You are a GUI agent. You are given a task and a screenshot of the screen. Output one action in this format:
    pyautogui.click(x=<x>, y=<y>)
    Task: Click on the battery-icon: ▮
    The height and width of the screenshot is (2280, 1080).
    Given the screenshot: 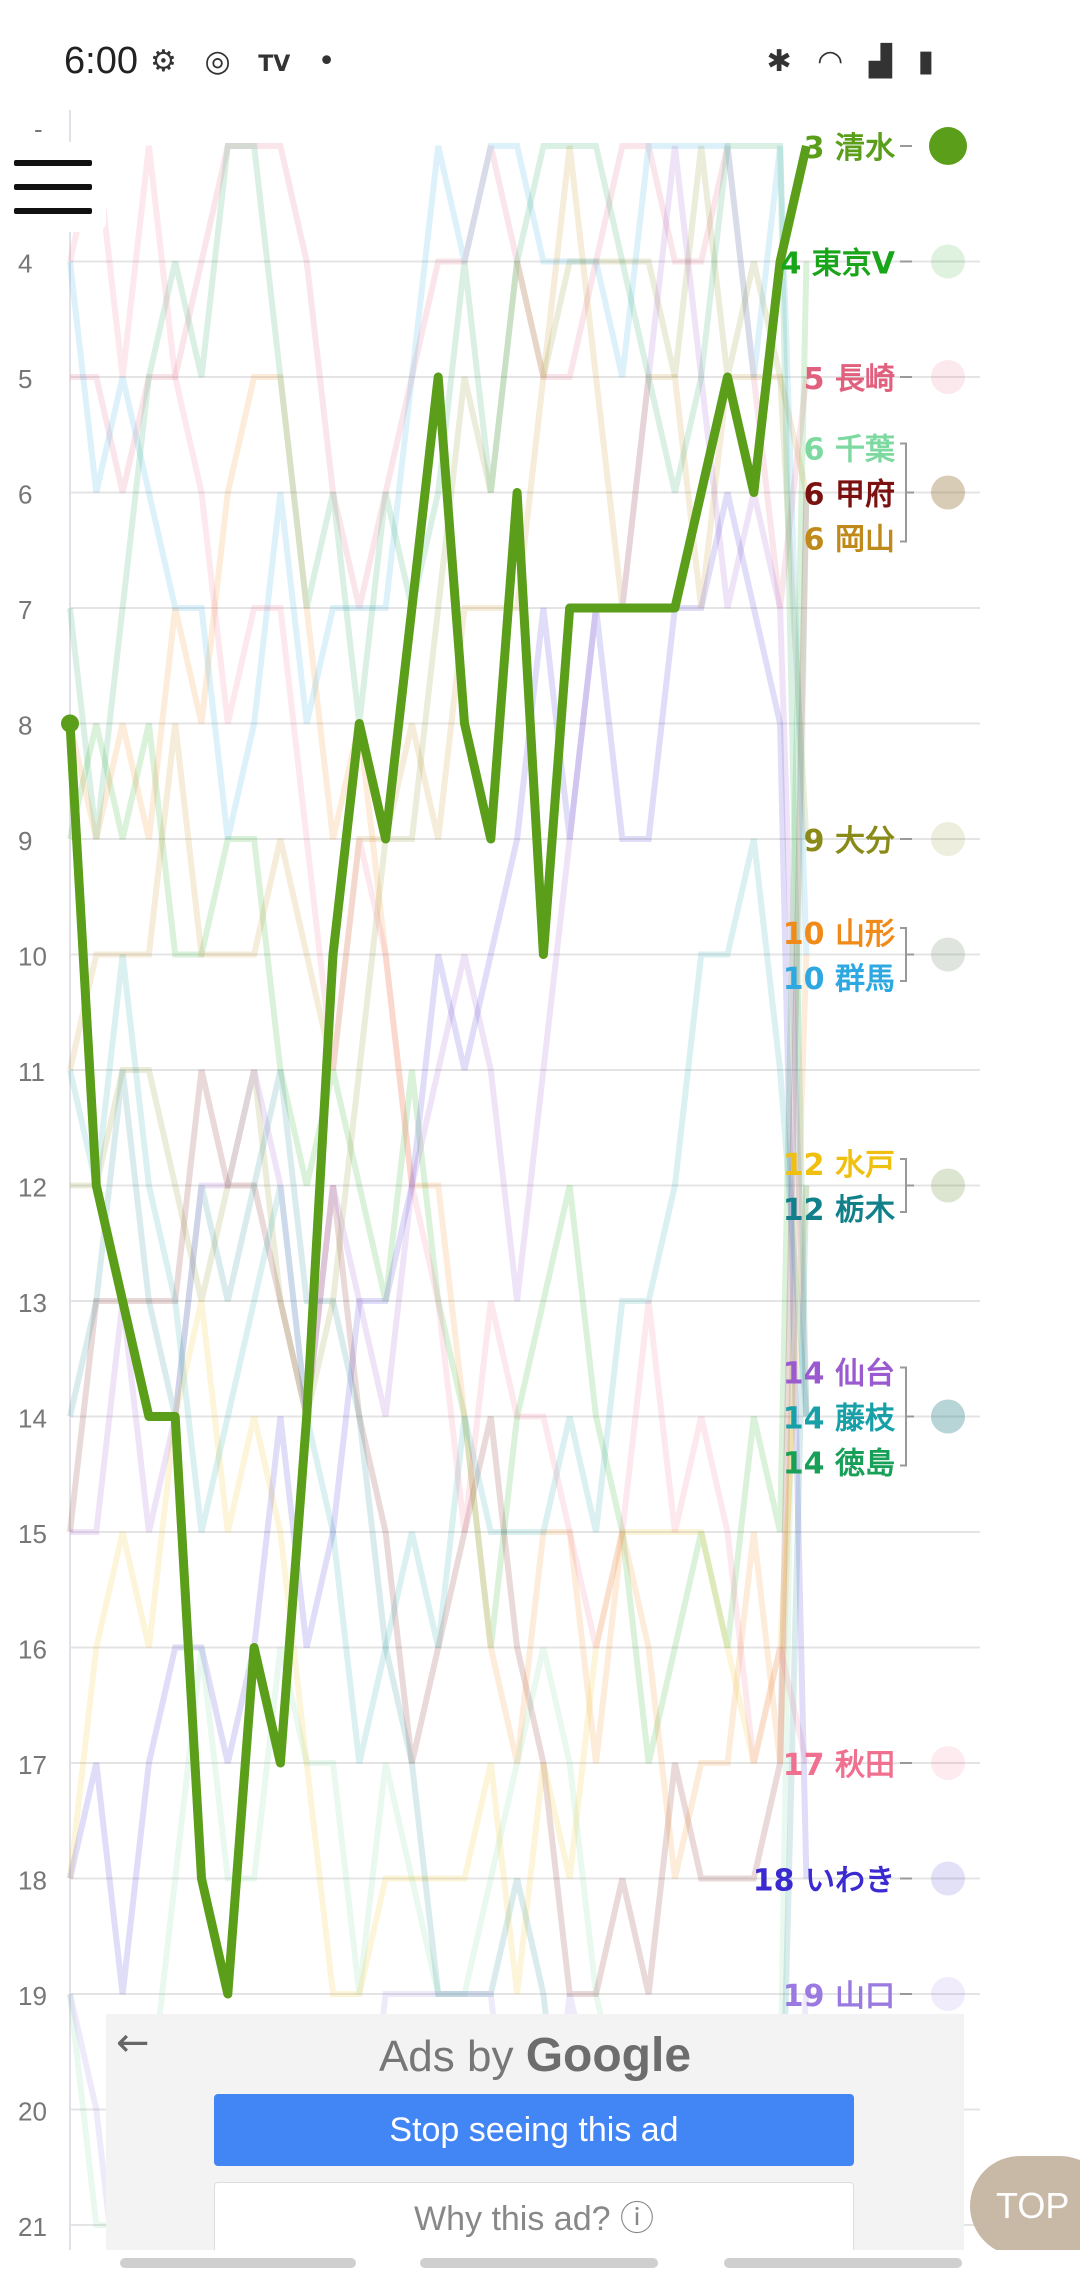 What is the action you would take?
    pyautogui.click(x=925, y=61)
    